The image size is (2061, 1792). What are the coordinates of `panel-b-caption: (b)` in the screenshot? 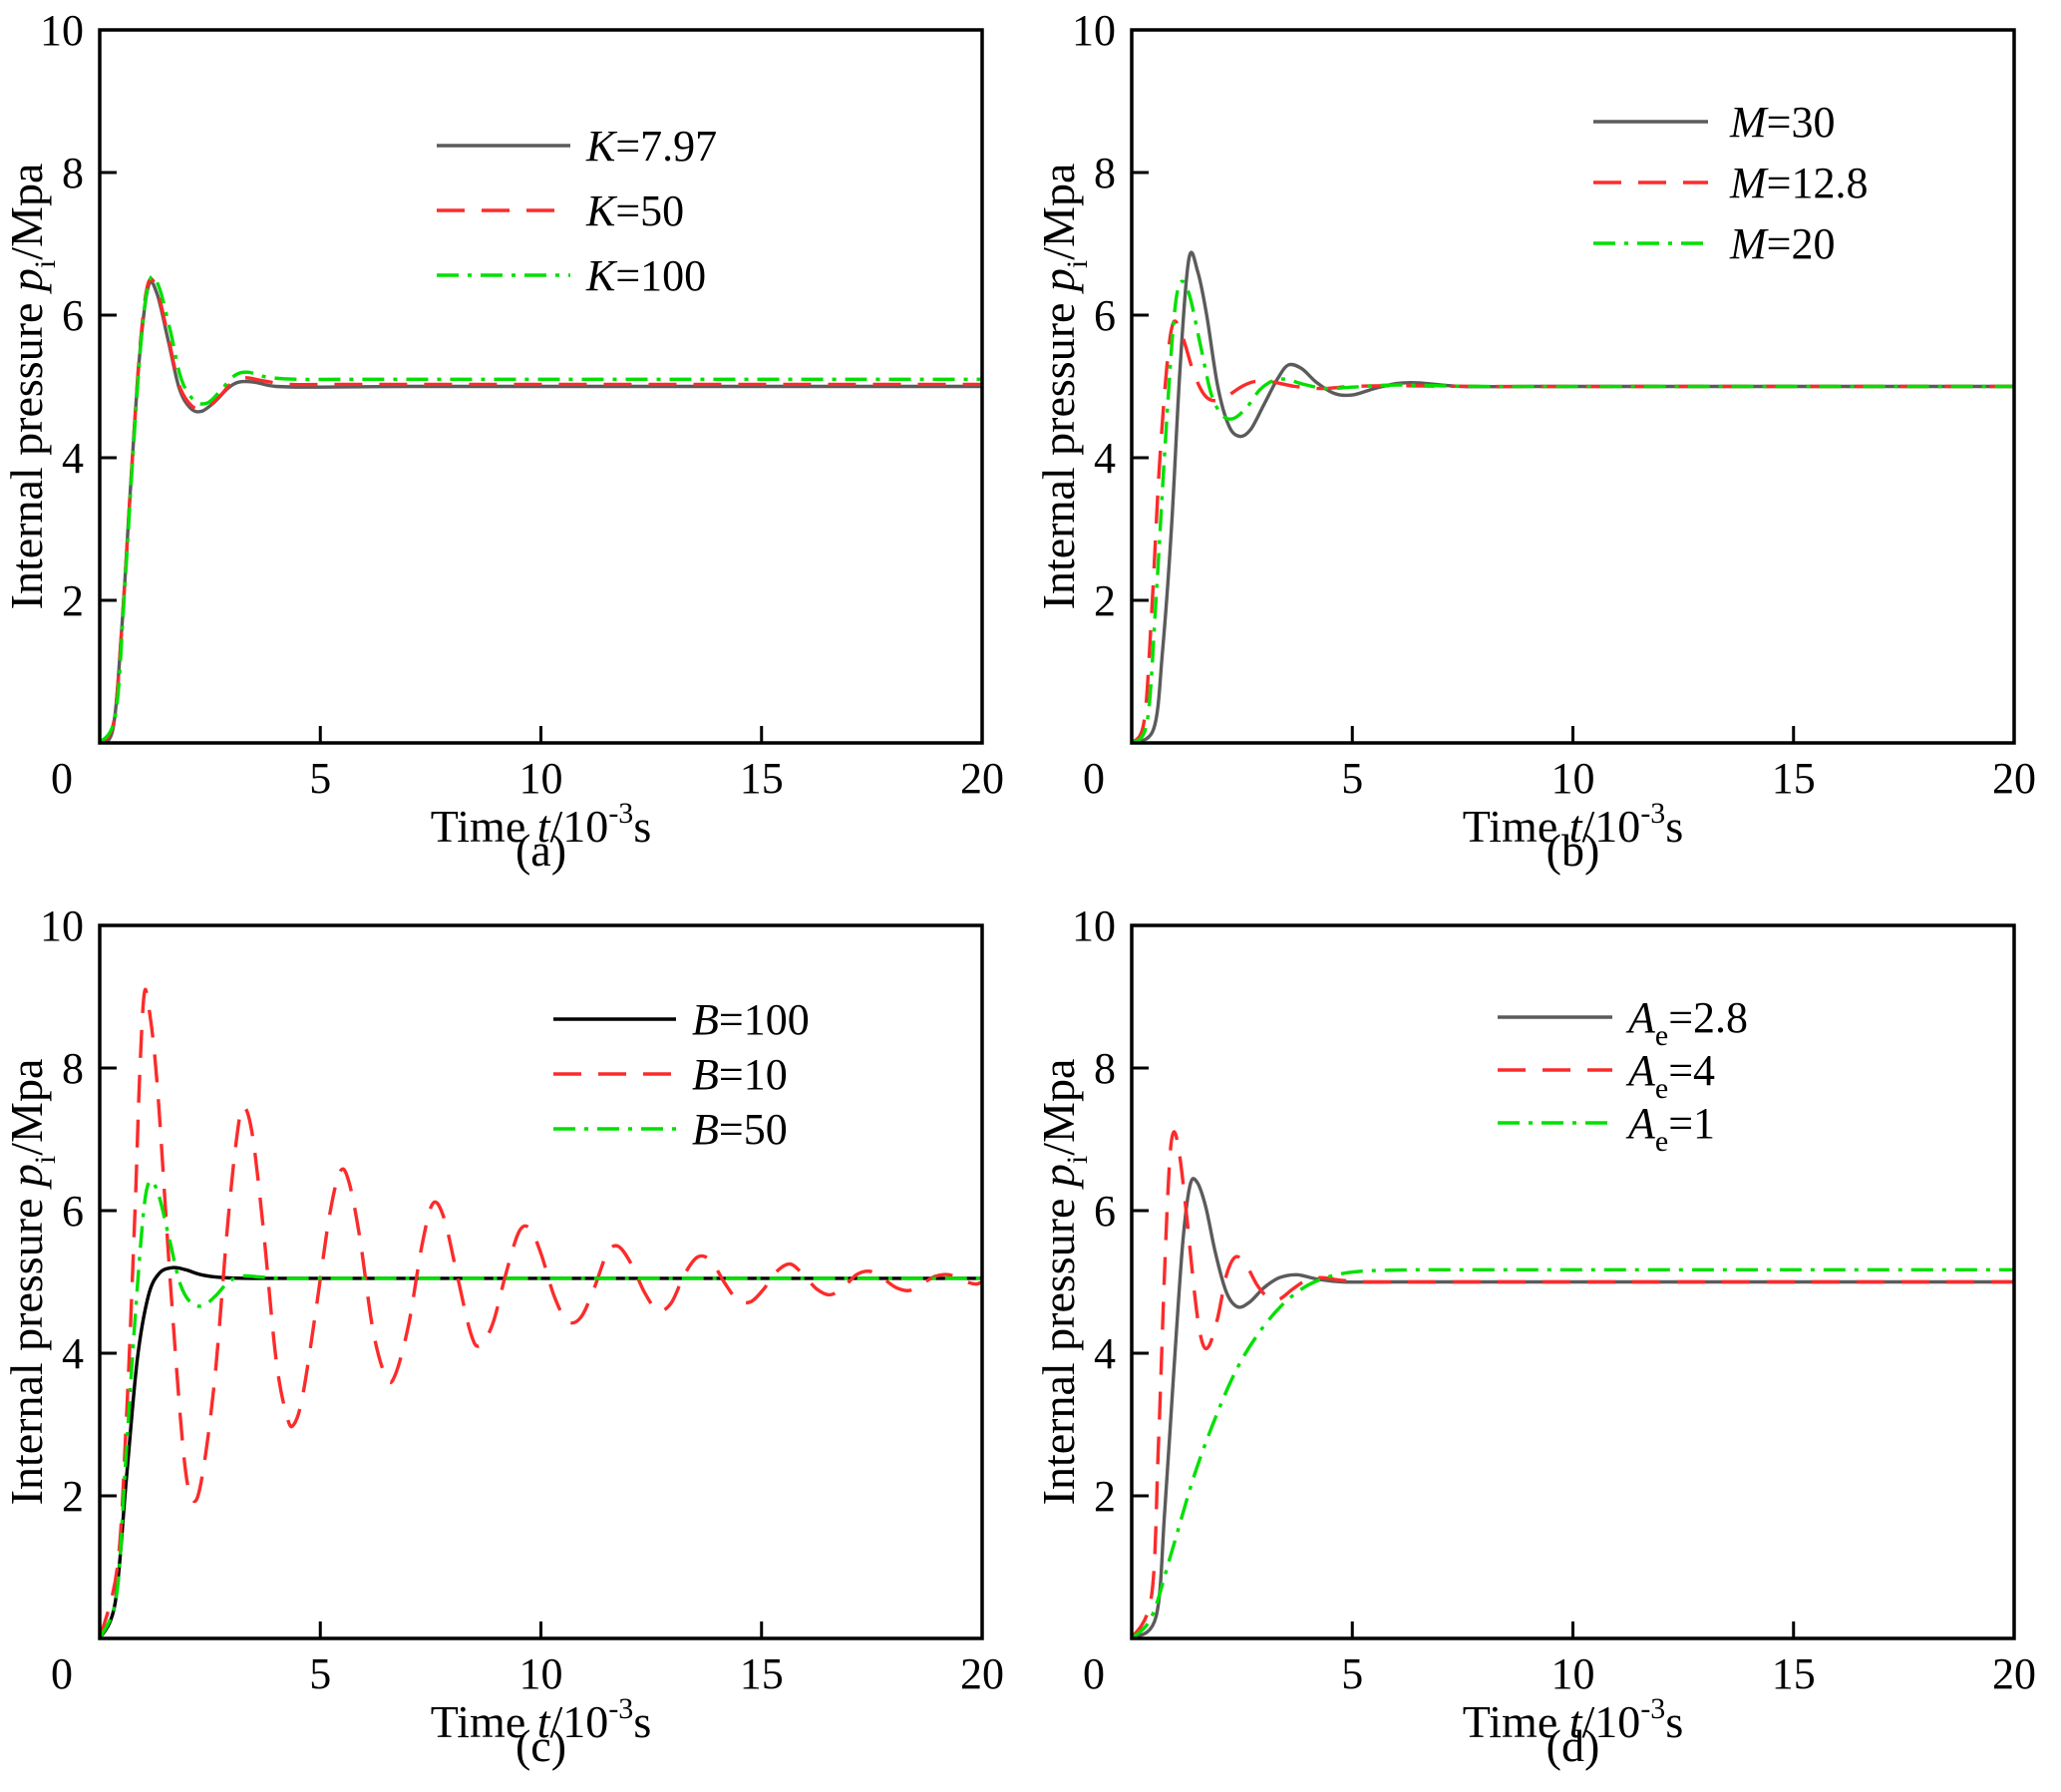 It's located at (1573, 850).